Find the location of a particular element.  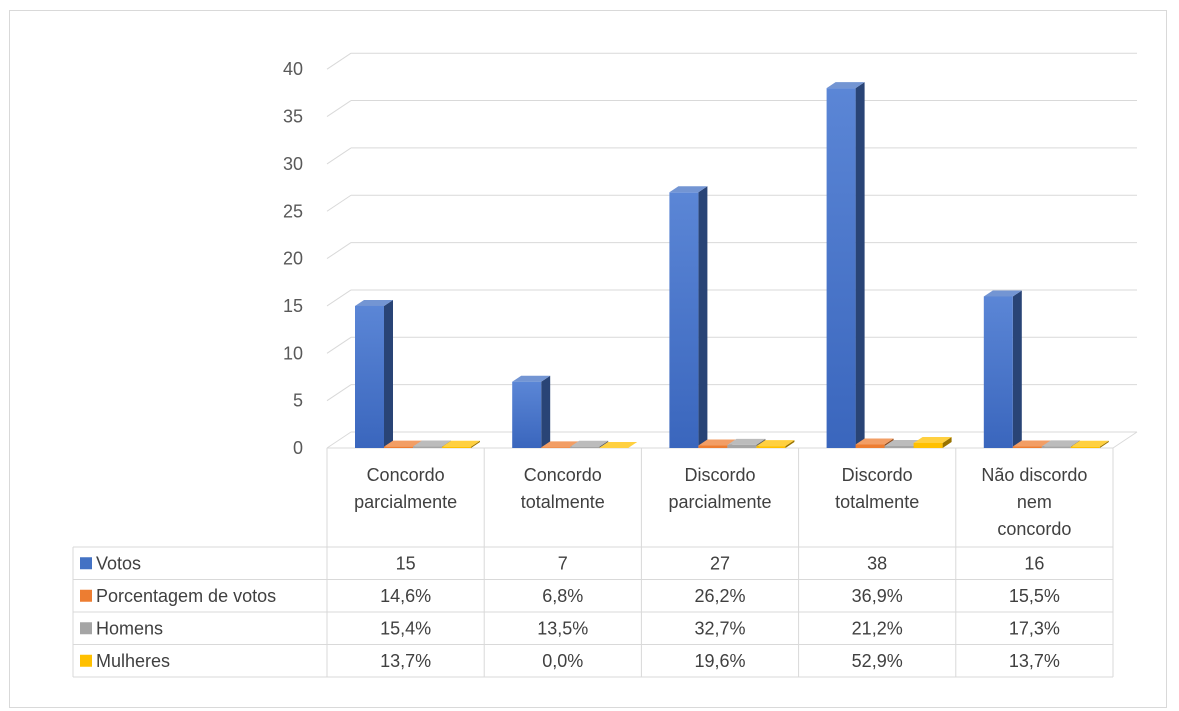

table-cell: 15,4% is located at coordinates (405, 628).